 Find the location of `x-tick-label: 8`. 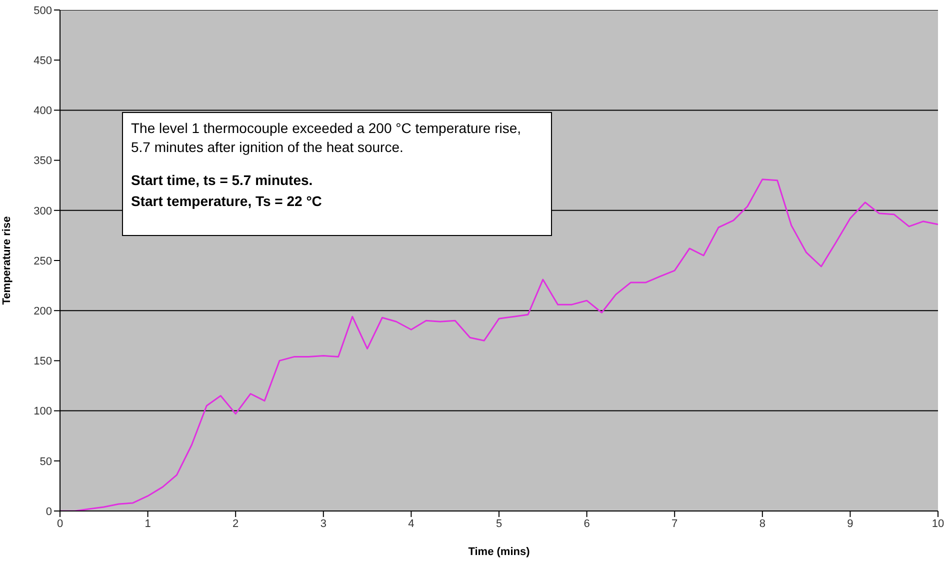

x-tick-label: 8 is located at coordinates (762, 524).